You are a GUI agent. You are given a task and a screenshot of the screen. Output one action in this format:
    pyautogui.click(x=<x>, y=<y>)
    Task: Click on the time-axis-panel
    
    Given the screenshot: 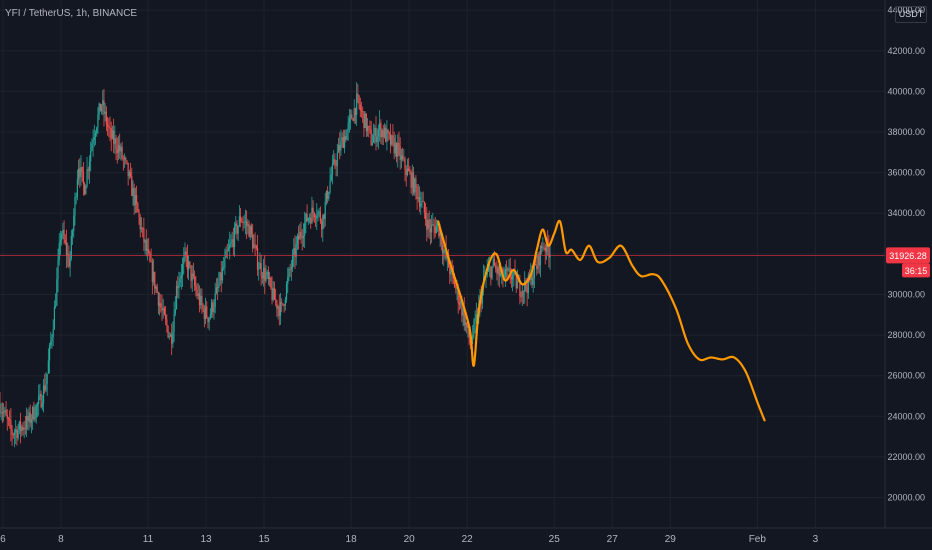 What is the action you would take?
    pyautogui.click(x=466, y=539)
    